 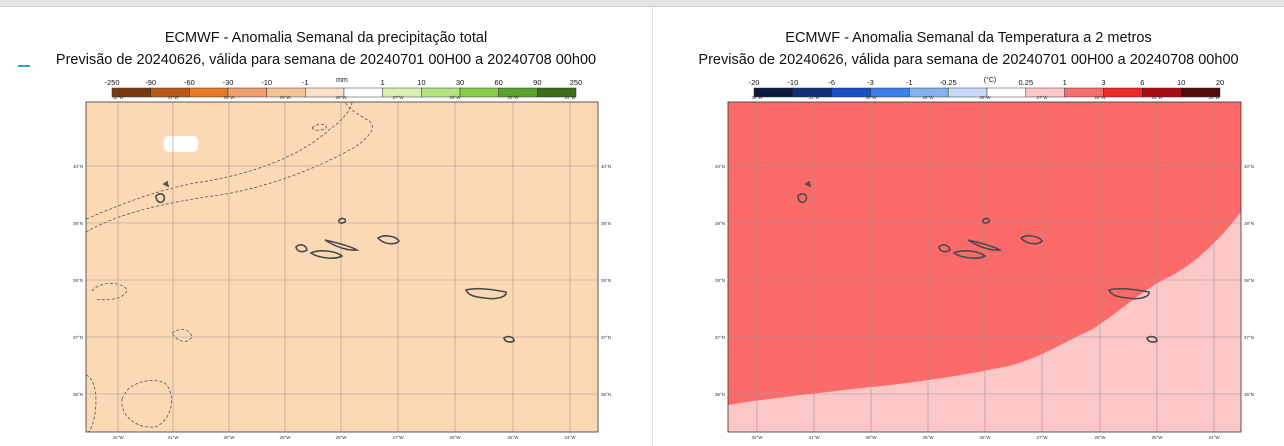 What do you see at coordinates (24, 66) in the screenshot?
I see `accent-dash` at bounding box center [24, 66].